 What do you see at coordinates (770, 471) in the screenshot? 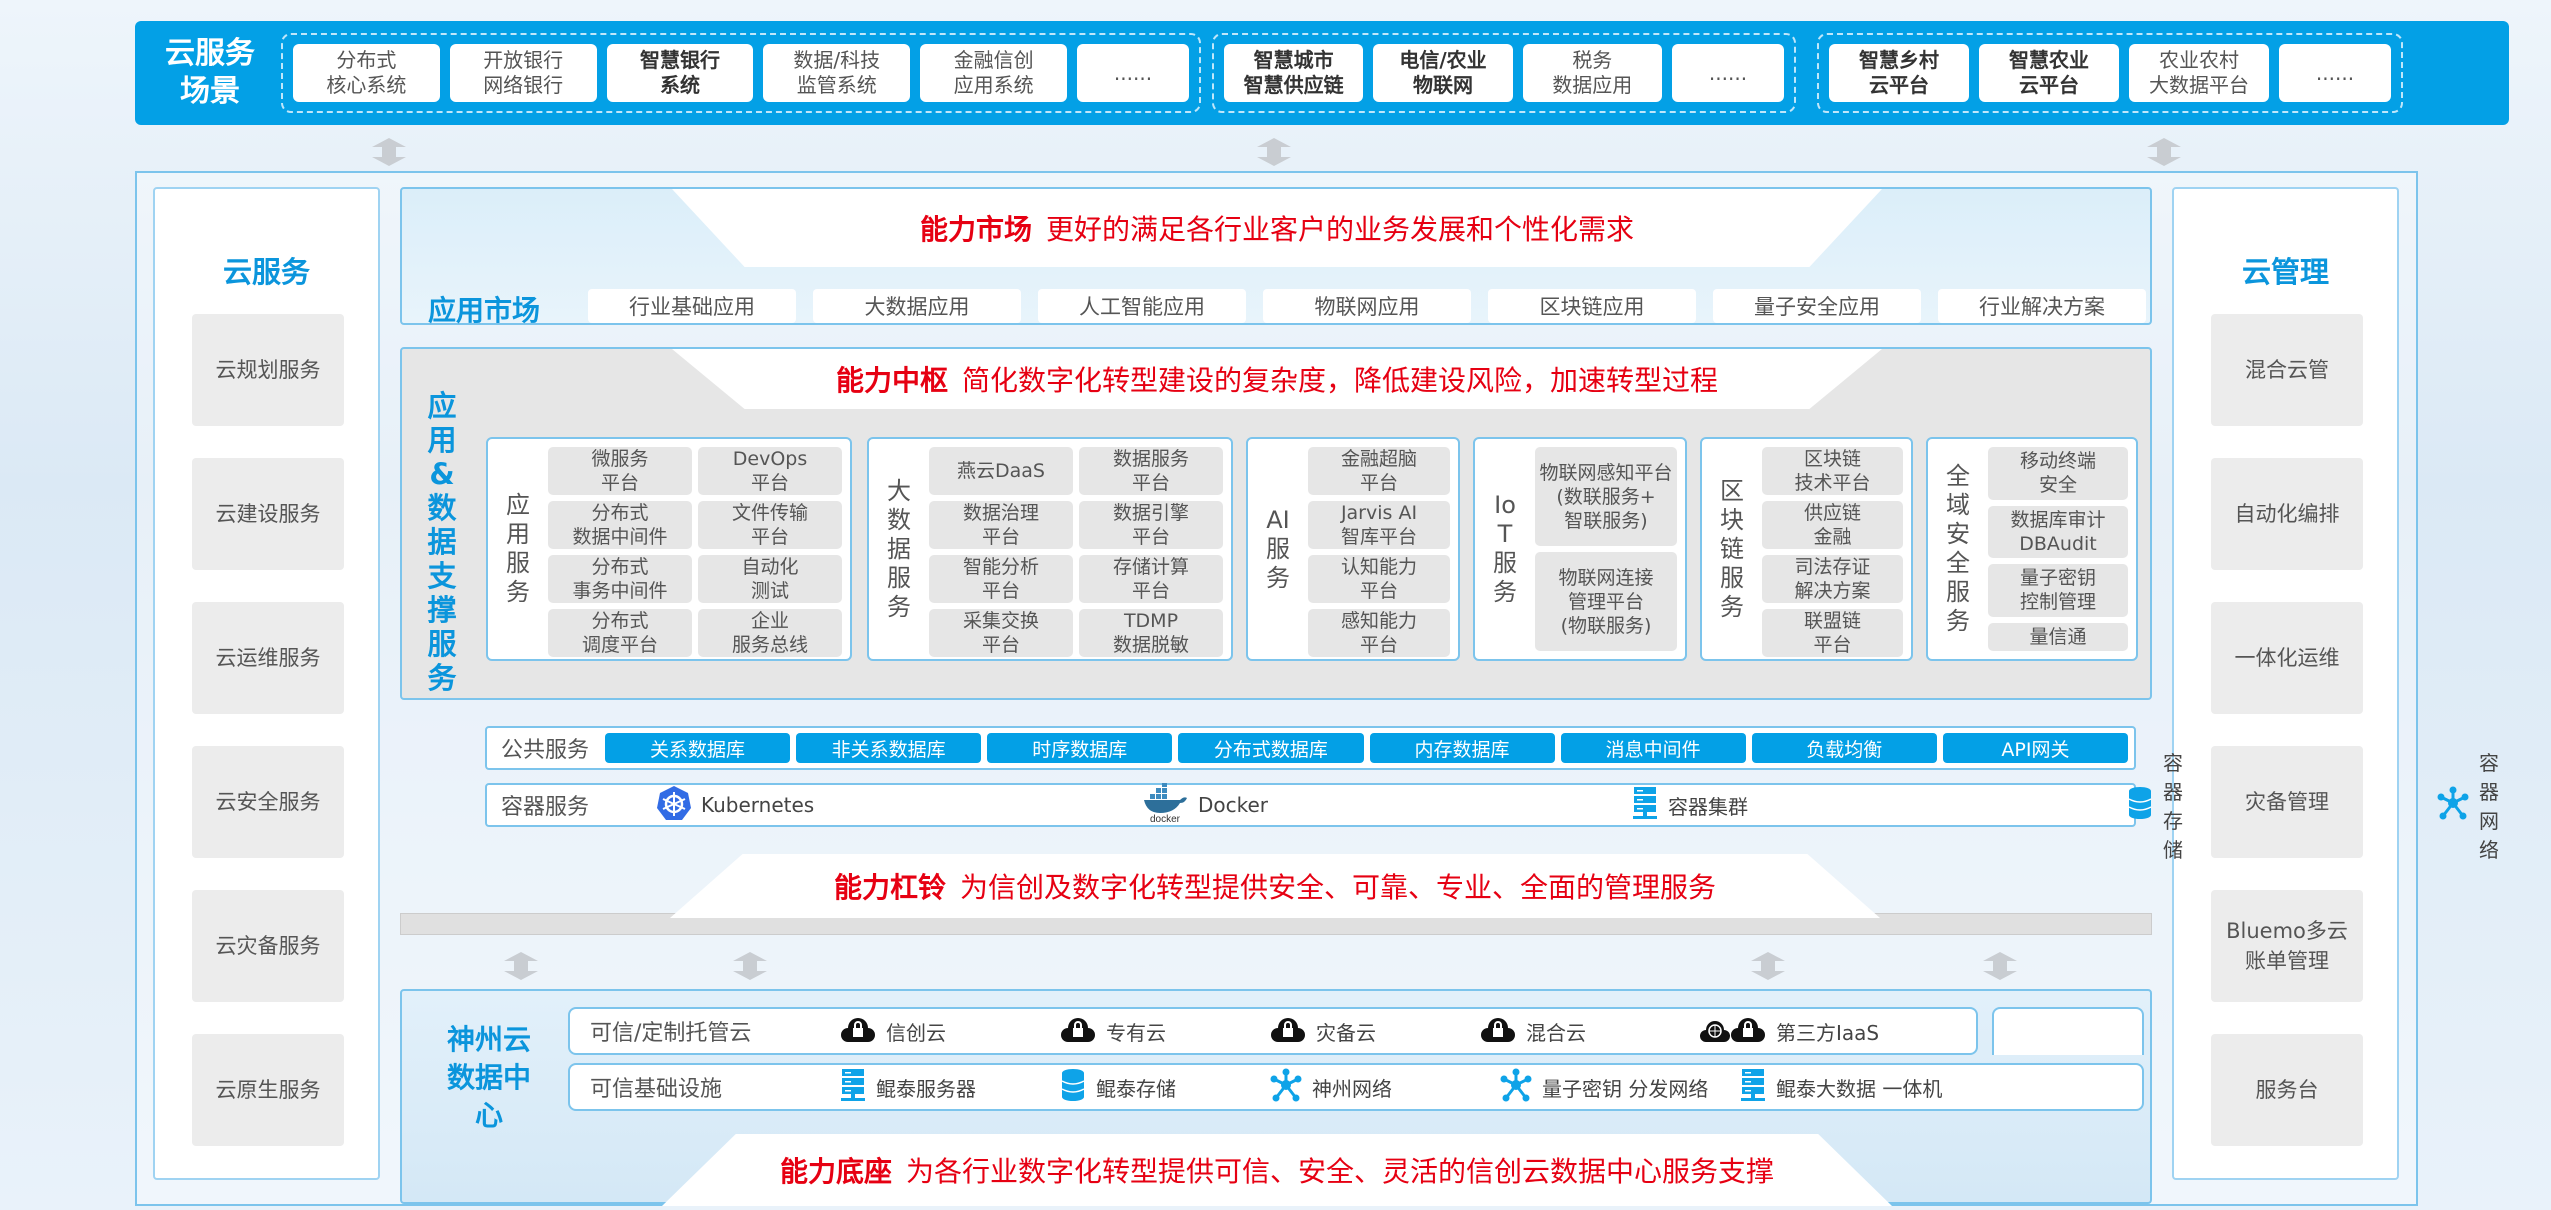
I see `service-cell: DevOps 平台` at bounding box center [770, 471].